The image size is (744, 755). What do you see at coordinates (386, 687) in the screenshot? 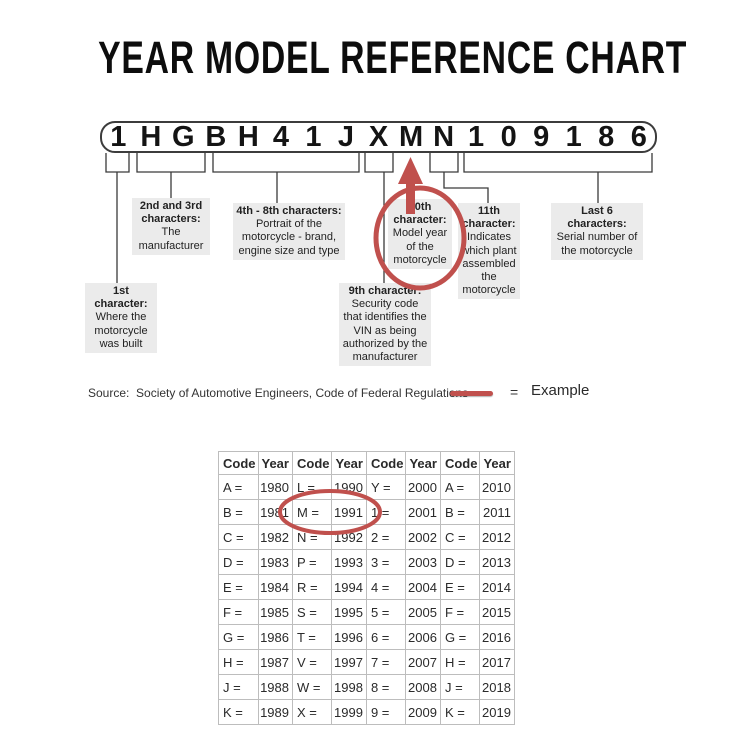
I see `code-cell: 8 =` at bounding box center [386, 687].